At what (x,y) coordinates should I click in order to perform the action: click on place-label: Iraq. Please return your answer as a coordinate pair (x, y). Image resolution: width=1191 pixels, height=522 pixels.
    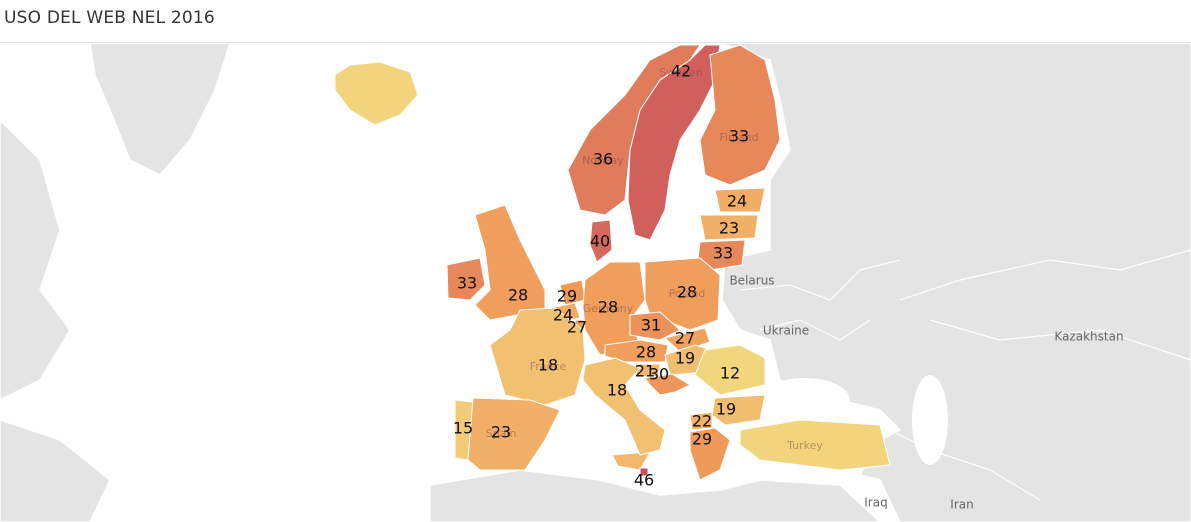
    Looking at the image, I should click on (875, 503).